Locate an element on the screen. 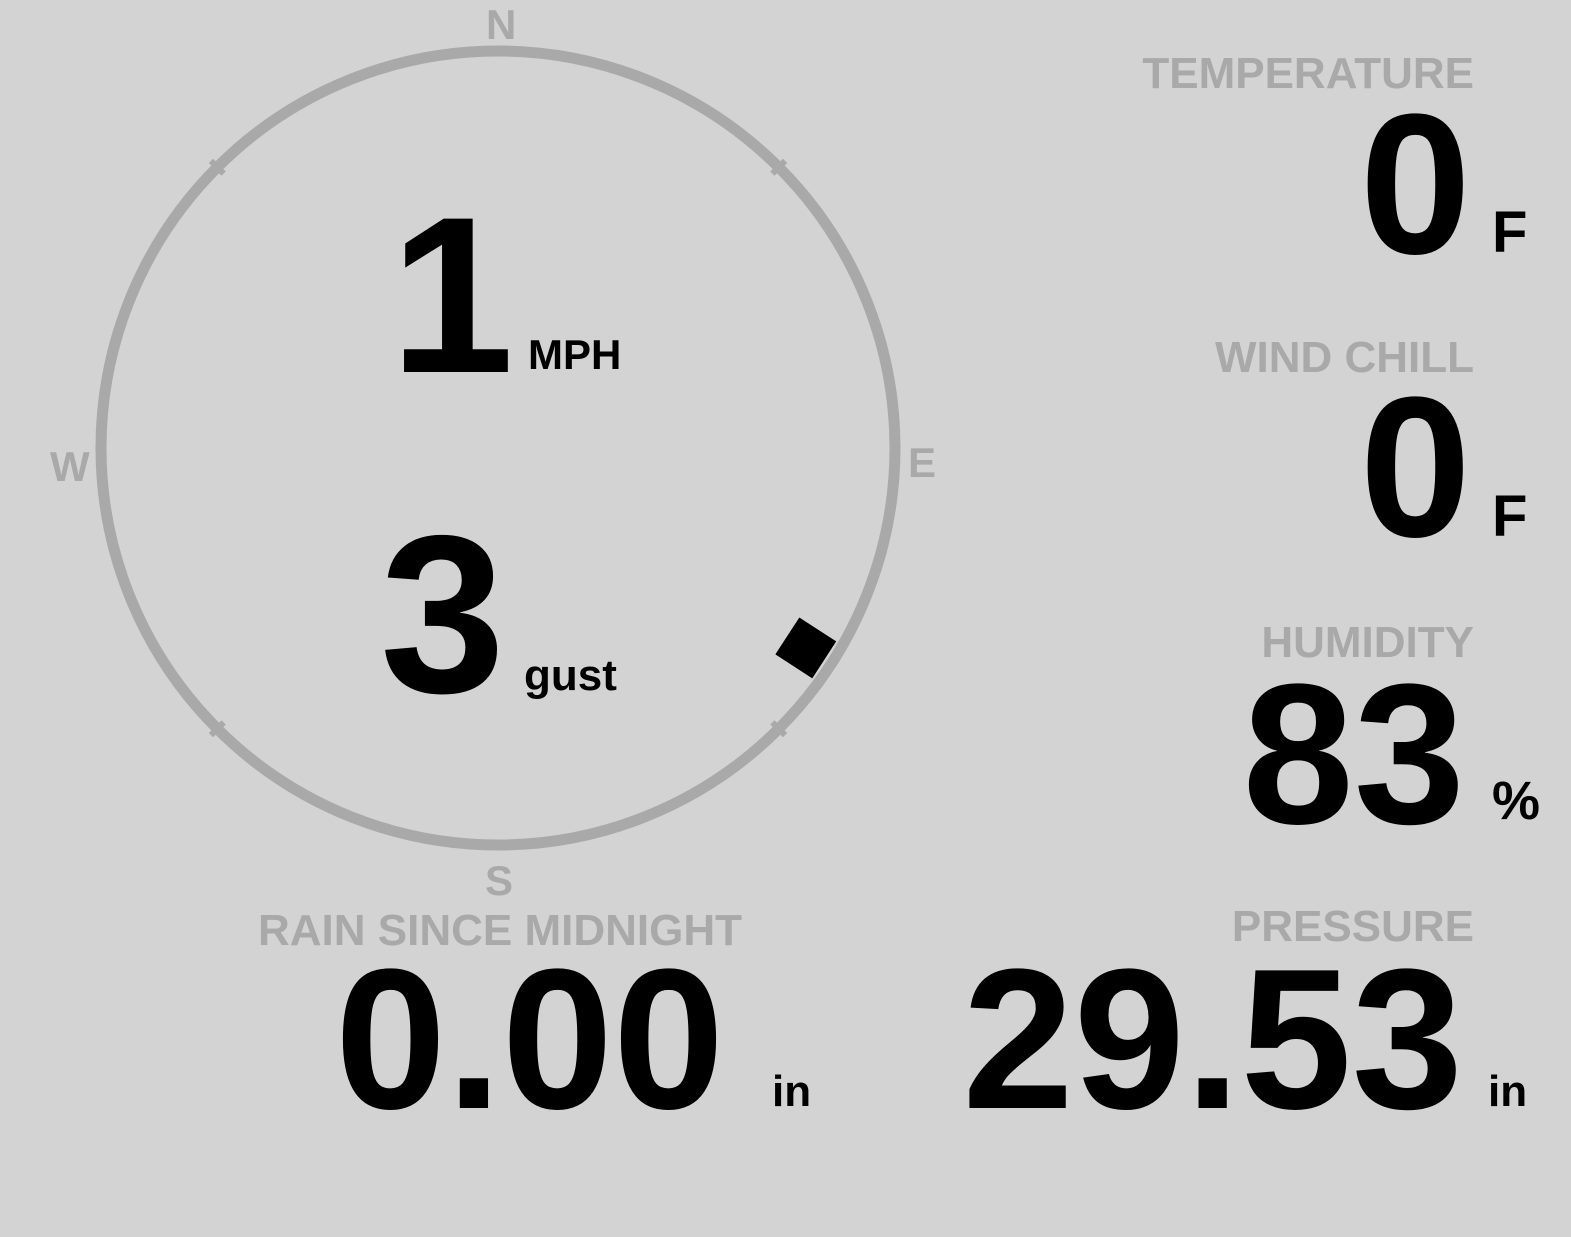 This screenshot has width=1571, height=1237. wind-chill-unit: F is located at coordinates (1510, 516).